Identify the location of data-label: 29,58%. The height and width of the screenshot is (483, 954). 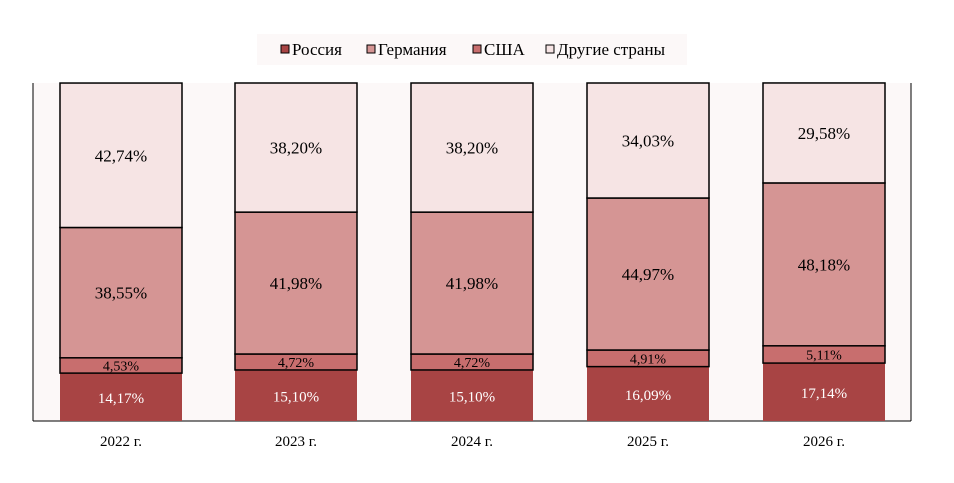
(824, 133).